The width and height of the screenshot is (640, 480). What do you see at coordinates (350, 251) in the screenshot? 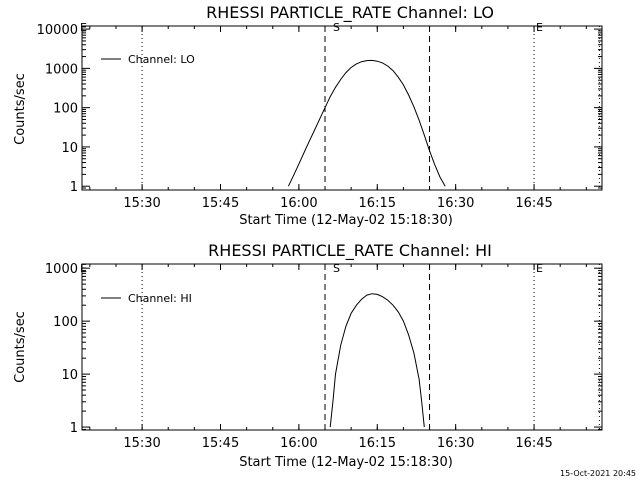
I see `chart-title: RHESSI PARTICLE_RATE Channel: HI` at bounding box center [350, 251].